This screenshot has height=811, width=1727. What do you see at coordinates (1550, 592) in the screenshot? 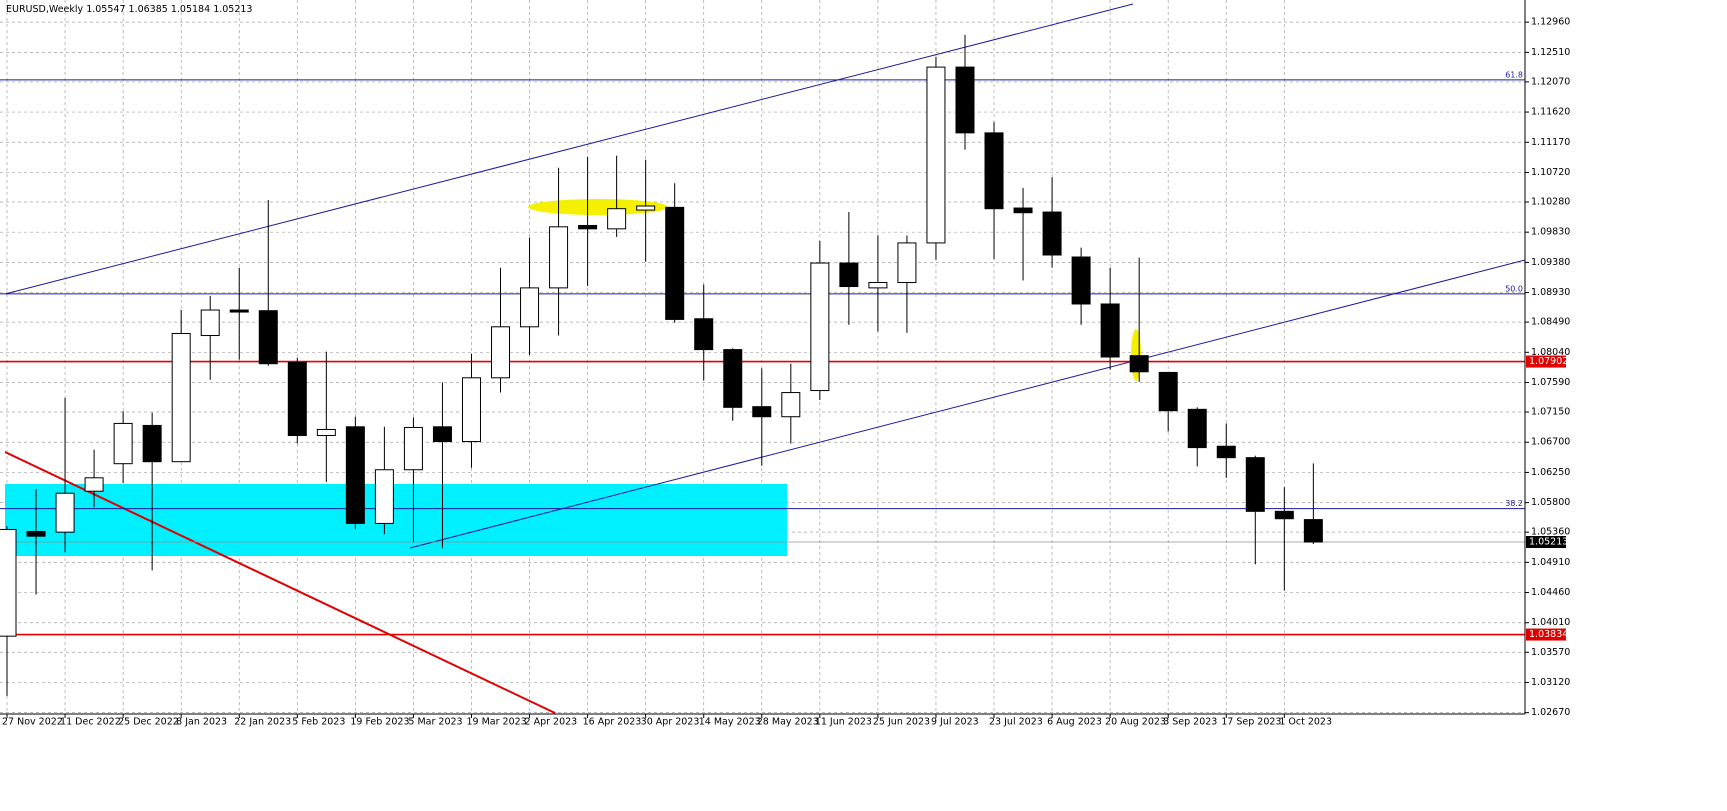
I see `y-tick-label: 1.04460` at bounding box center [1550, 592].